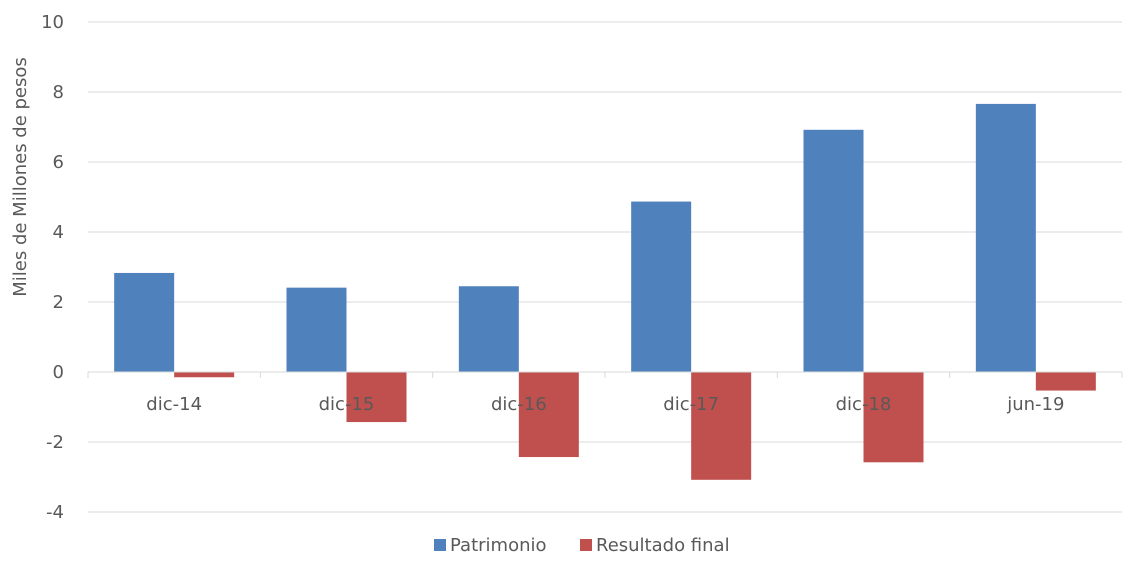 The height and width of the screenshot is (569, 1142). Describe the element at coordinates (58, 92) in the screenshot. I see `y-tick-label: 8` at that location.